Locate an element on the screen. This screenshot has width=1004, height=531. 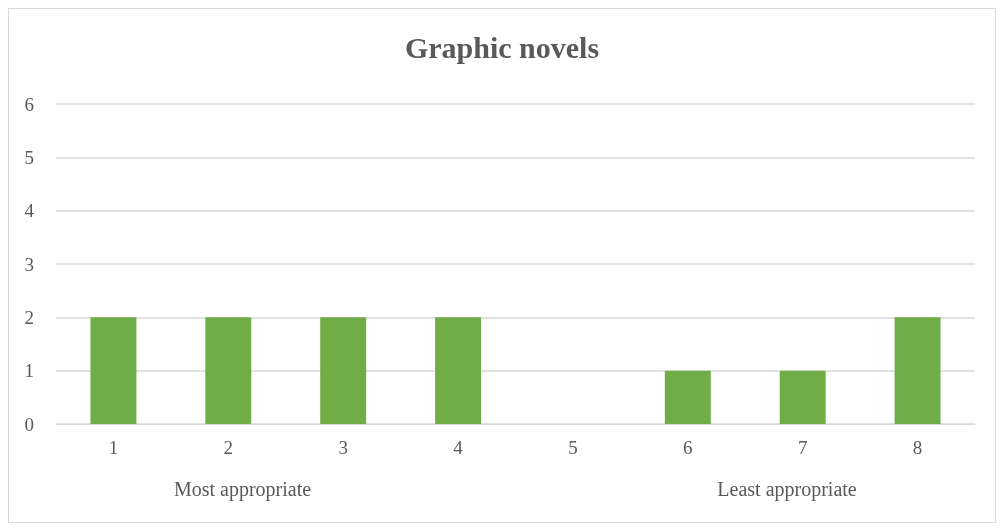
chart-title: Graphic novels is located at coordinates (502, 47).